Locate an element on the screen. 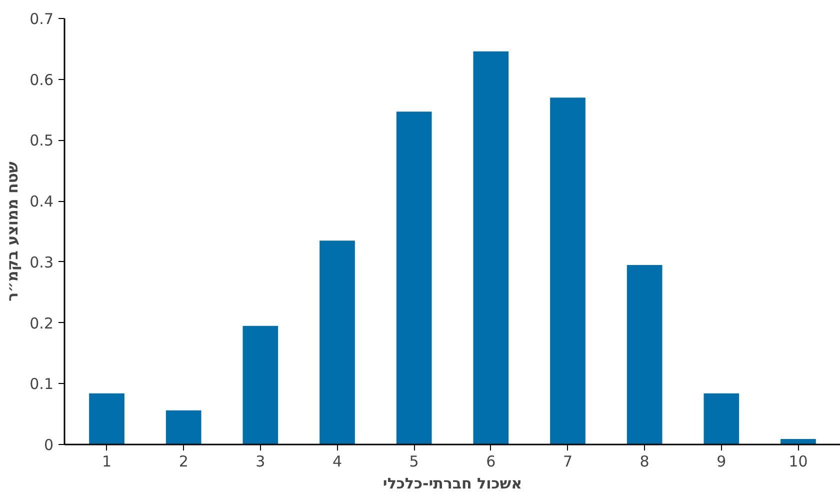 The image size is (840, 495). x-tick-label: 1 is located at coordinates (107, 461).